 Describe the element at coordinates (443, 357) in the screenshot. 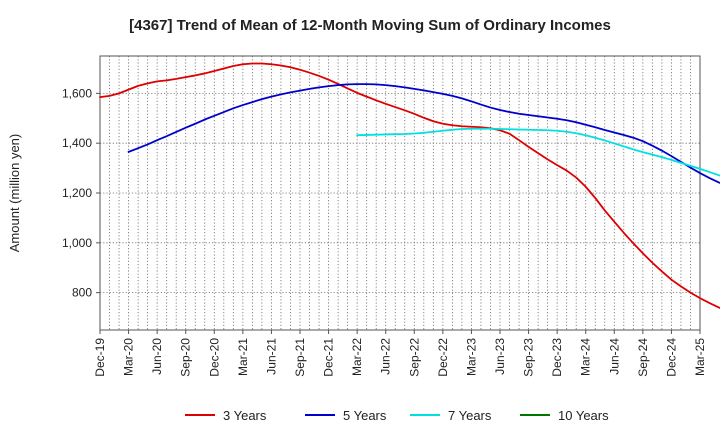

I see `x-tick-label: Dec-22` at that location.